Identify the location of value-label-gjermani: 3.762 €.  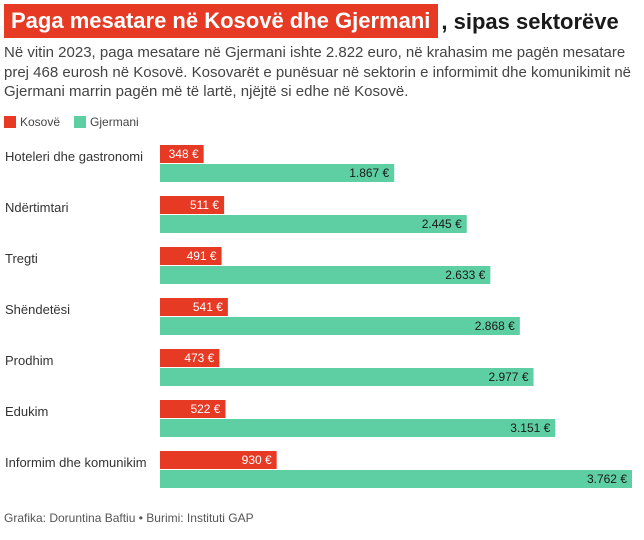
(607, 479).